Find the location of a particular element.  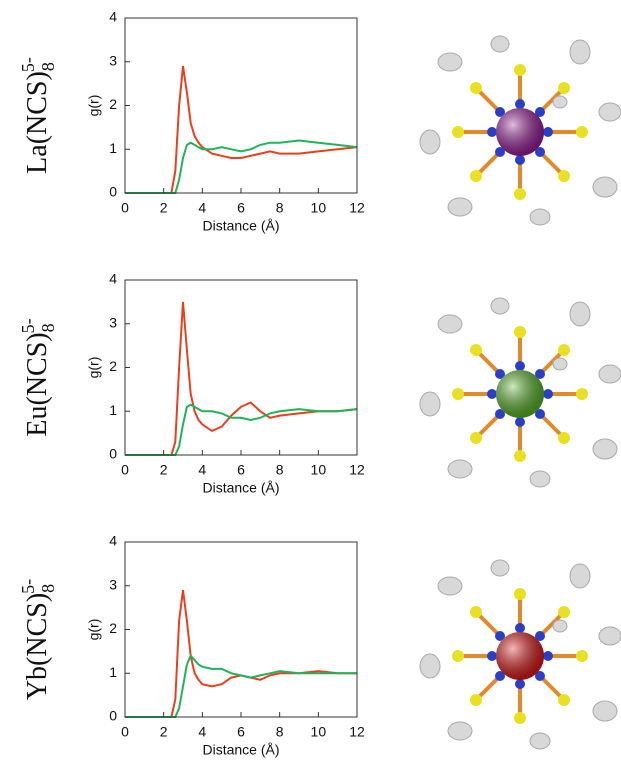

panel-title: Yb(NCS)85- is located at coordinates (38, 639).